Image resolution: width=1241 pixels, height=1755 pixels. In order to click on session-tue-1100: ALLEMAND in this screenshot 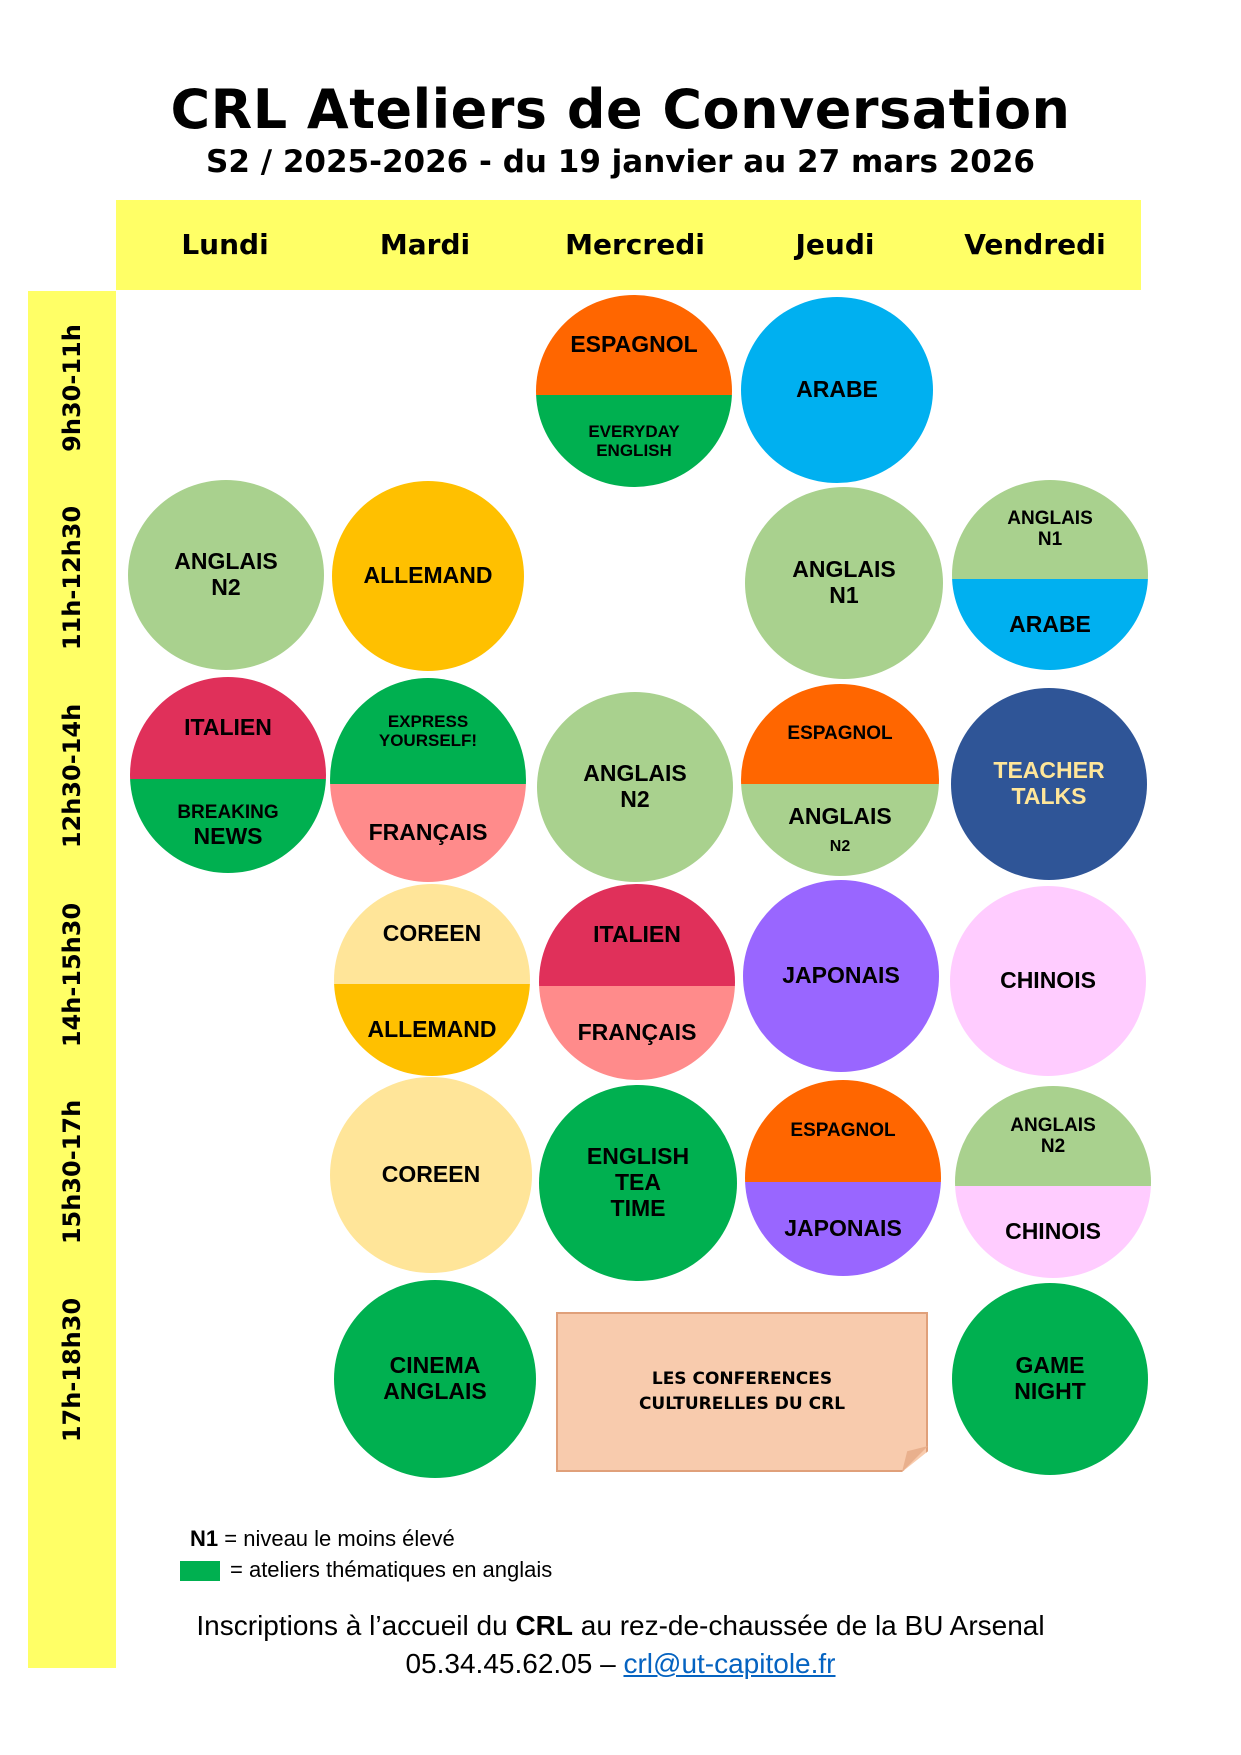, I will do `click(428, 576)`.